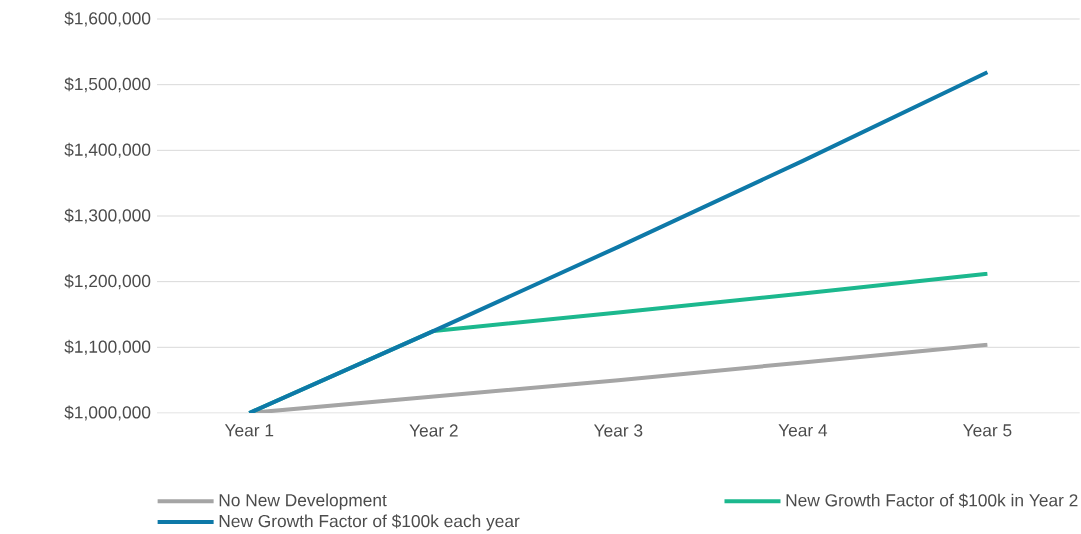 This screenshot has width=1081, height=534. I want to click on legend-label: New Growth Factor of $100k each year, so click(369, 522).